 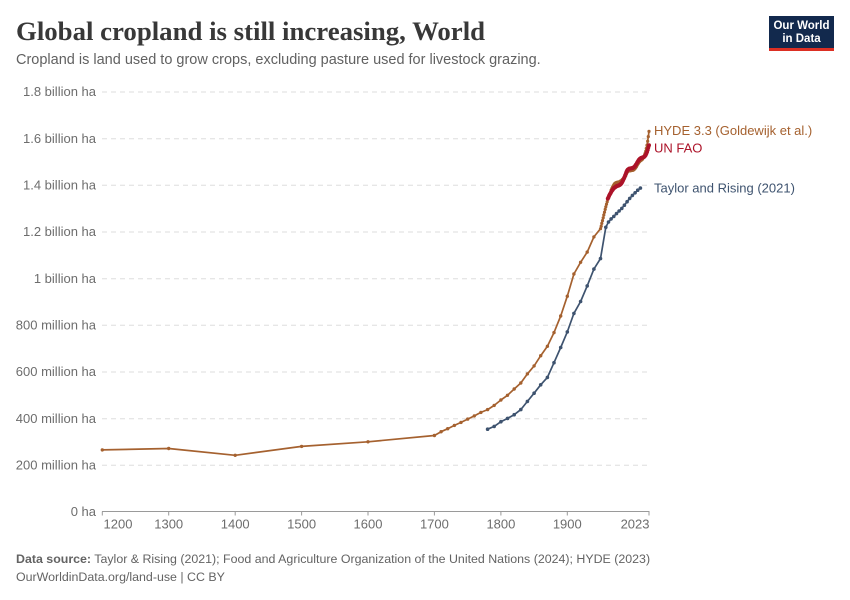 I want to click on svg-text: UN FAO, so click(x=678, y=147).